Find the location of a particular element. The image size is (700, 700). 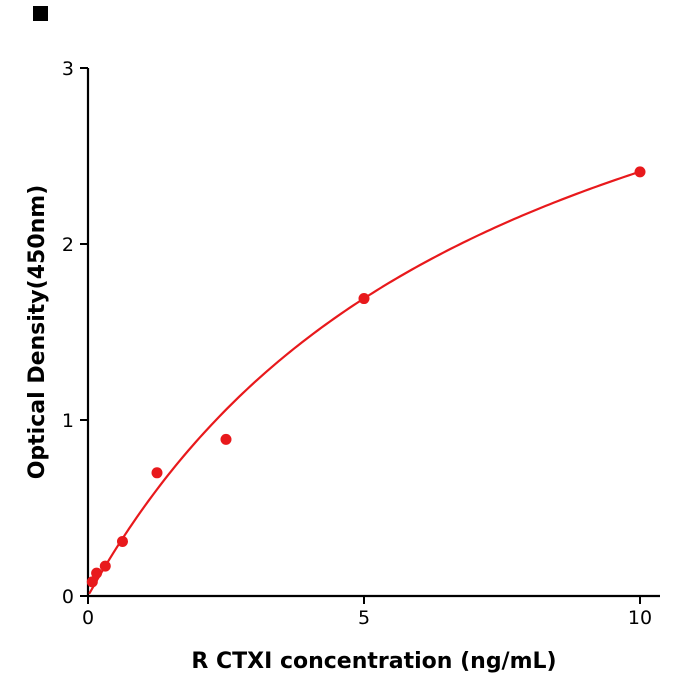

x-axis-title: R CTXI concentration (ng/mL) is located at coordinates (373, 661).